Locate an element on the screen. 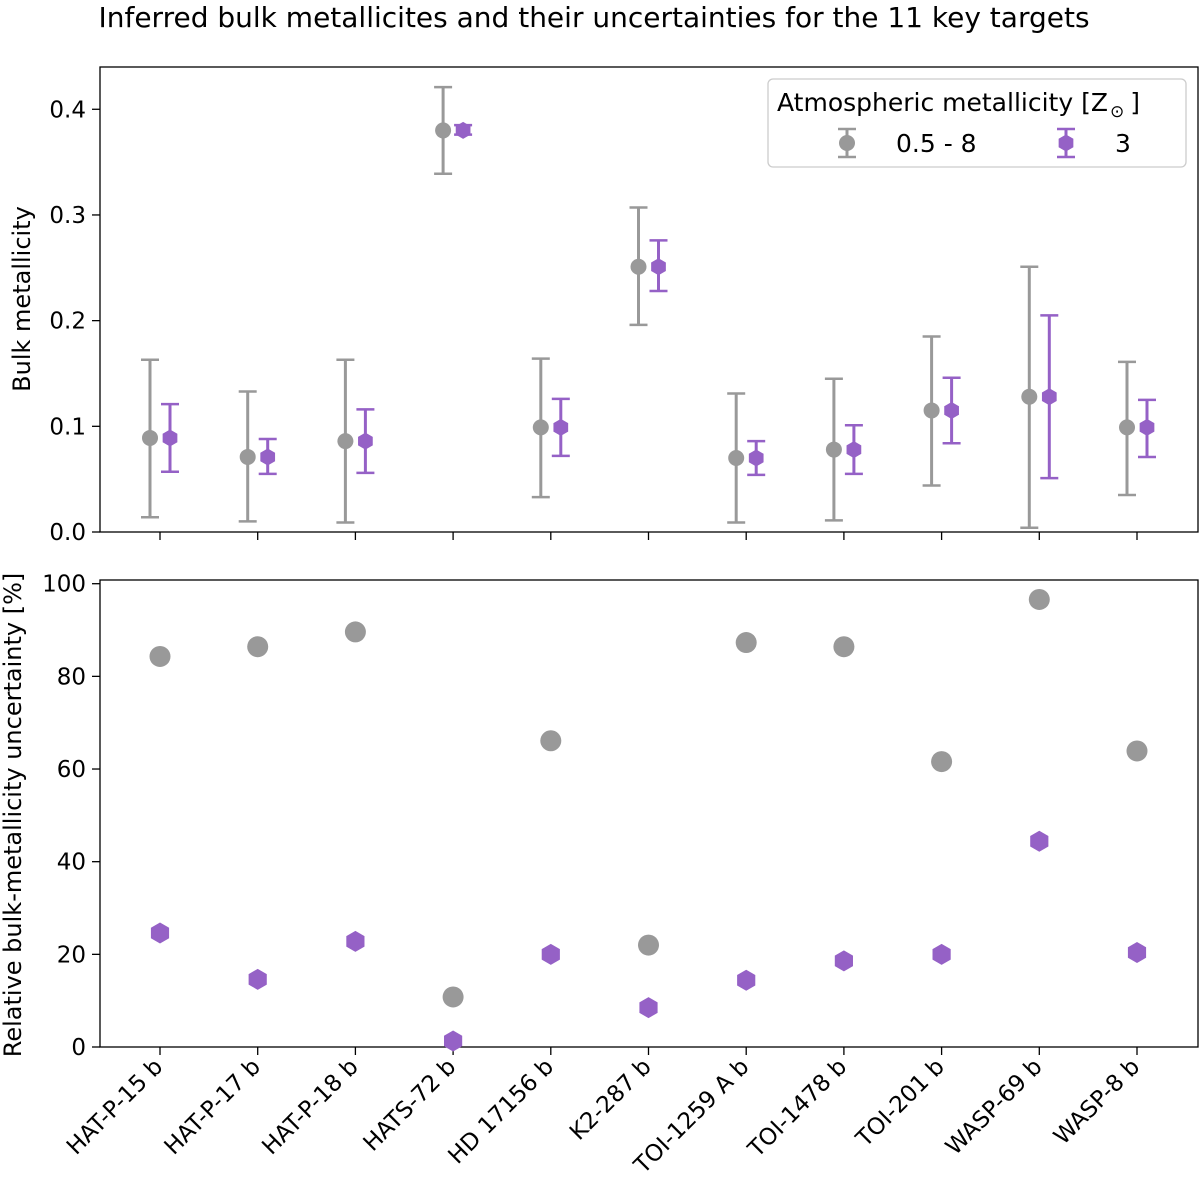 This screenshot has width=1200, height=1197. legend-label-purple: 3 is located at coordinates (1123, 143).